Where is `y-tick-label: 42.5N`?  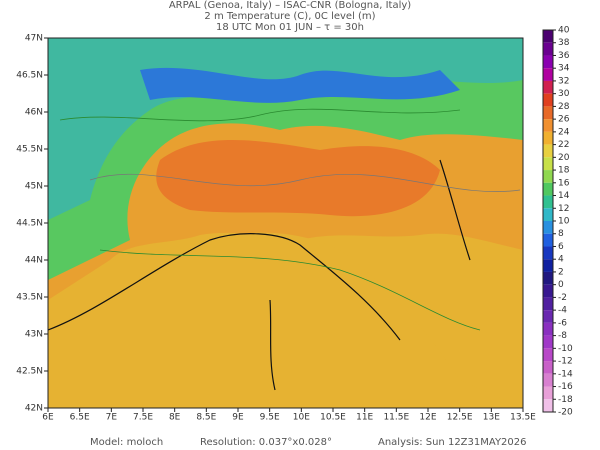
y-tick-label: 42.5N is located at coordinates (29, 372).